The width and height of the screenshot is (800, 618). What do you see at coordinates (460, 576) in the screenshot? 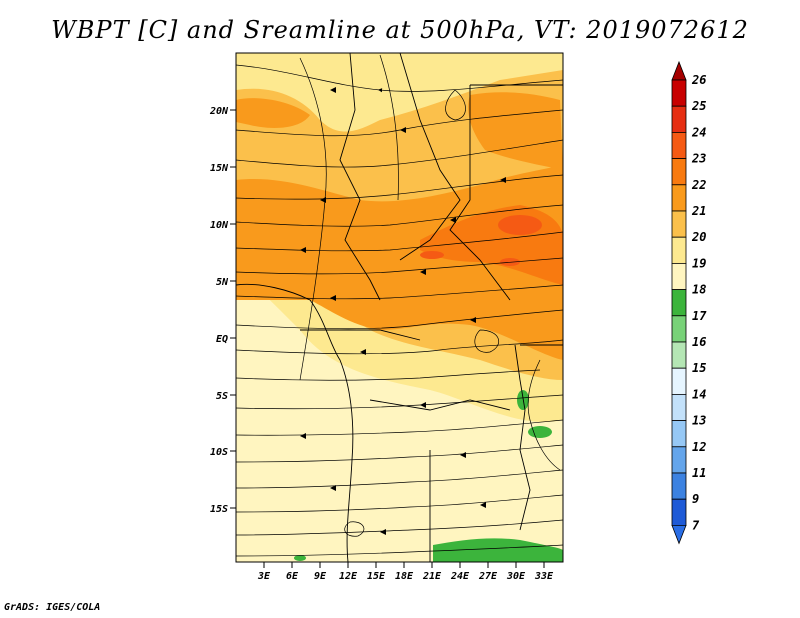
I see `lon-label: 24E` at bounding box center [460, 576].